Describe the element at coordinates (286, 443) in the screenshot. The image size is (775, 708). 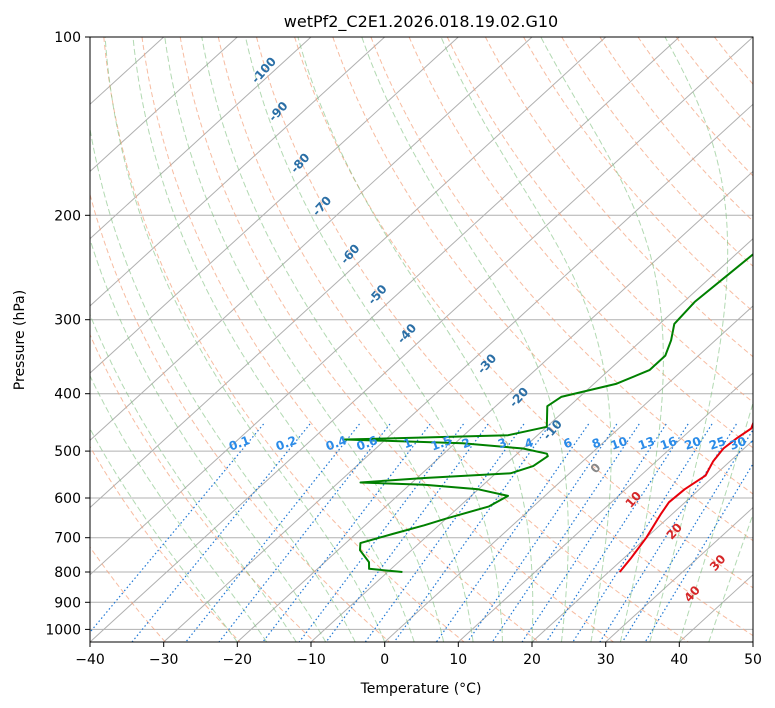
I see `mixing-ratio-label: 0.2` at that location.